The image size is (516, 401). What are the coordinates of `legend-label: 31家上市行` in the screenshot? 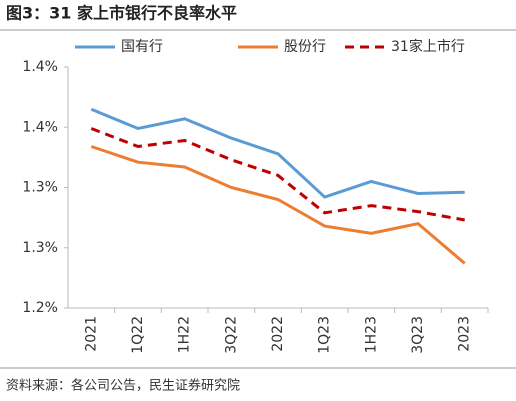 It's located at (428, 46).